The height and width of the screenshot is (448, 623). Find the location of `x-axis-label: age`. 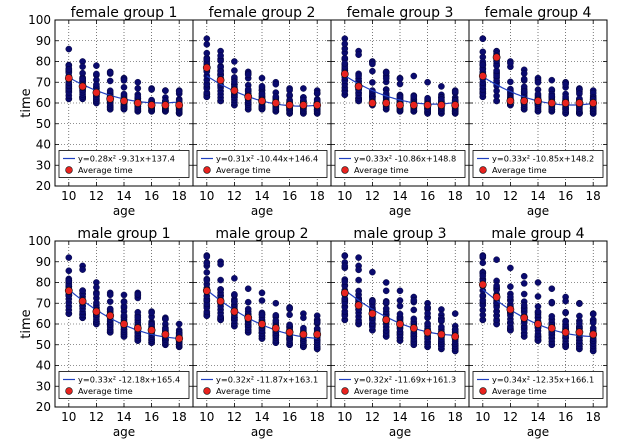

x-axis-label: age is located at coordinates (124, 432).